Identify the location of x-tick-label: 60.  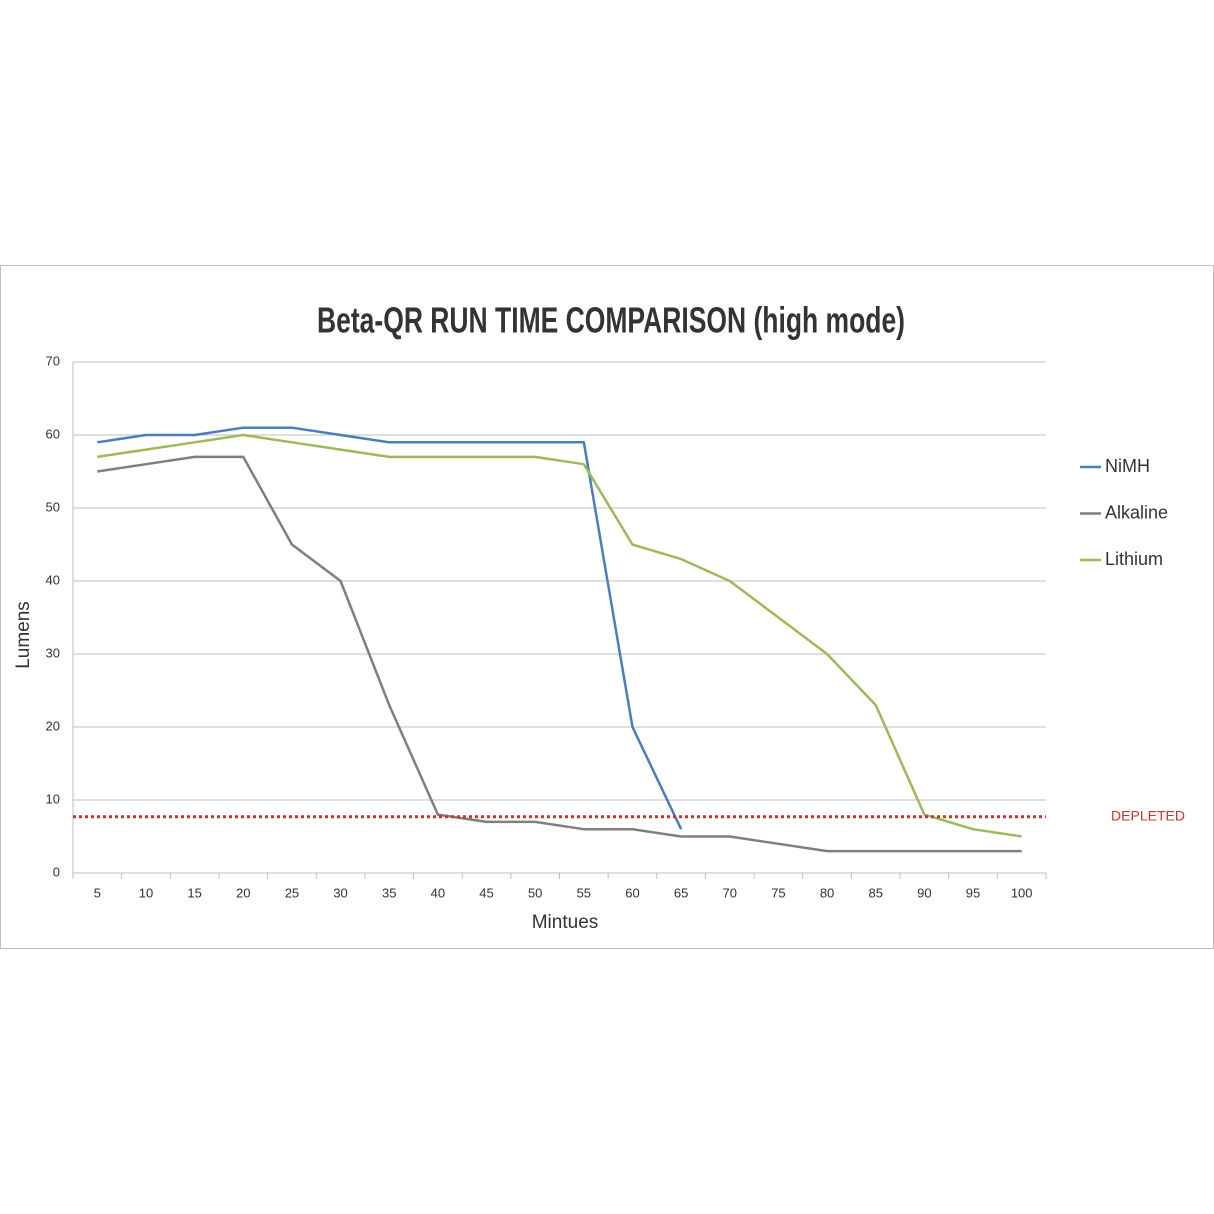
(632, 892).